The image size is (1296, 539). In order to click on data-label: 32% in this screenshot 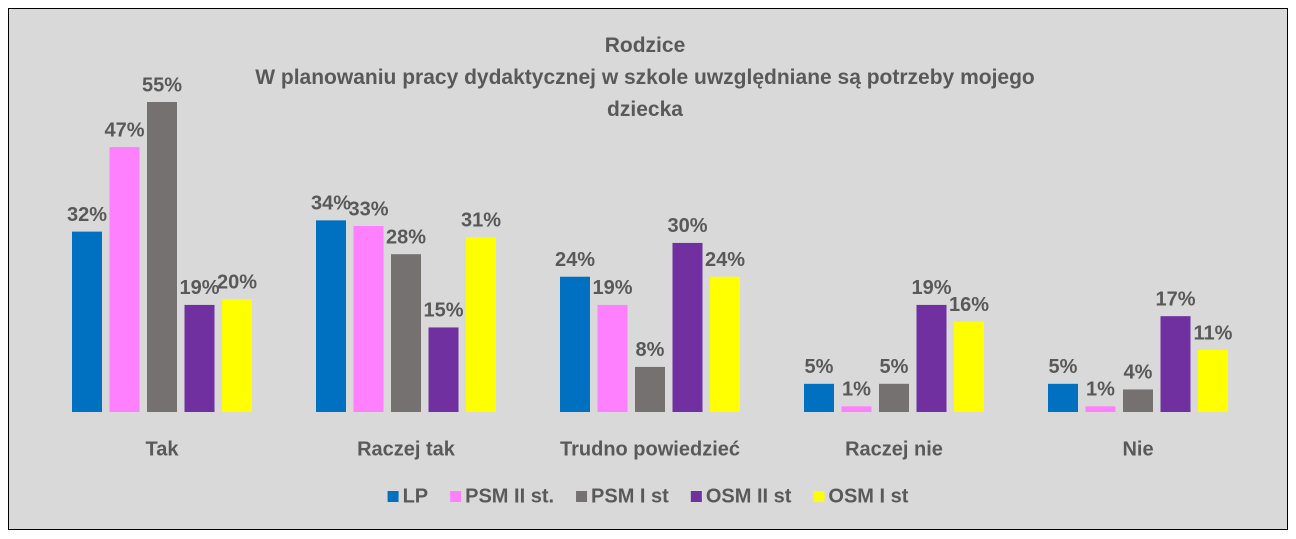, I will do `click(87, 215)`.